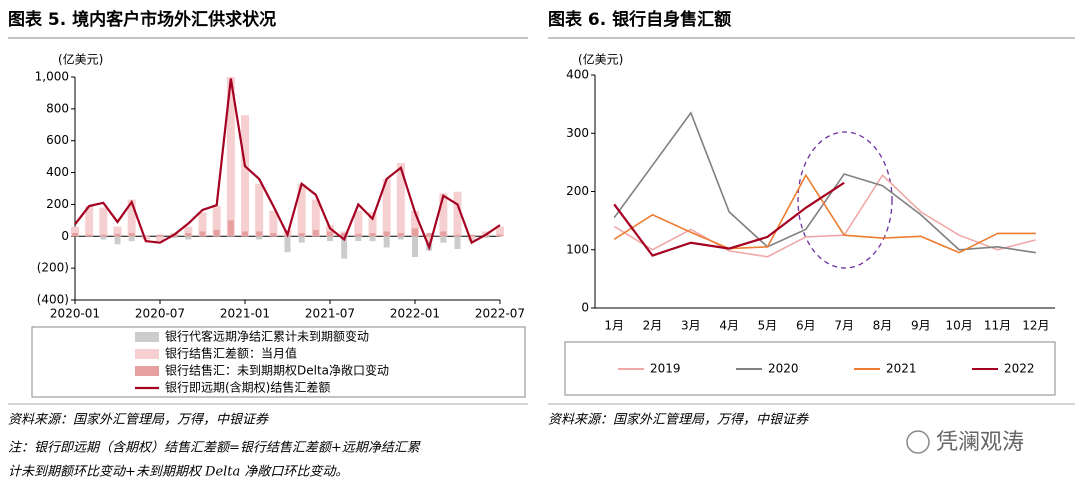  I want to click on x-tick-label: 9月, so click(921, 326).